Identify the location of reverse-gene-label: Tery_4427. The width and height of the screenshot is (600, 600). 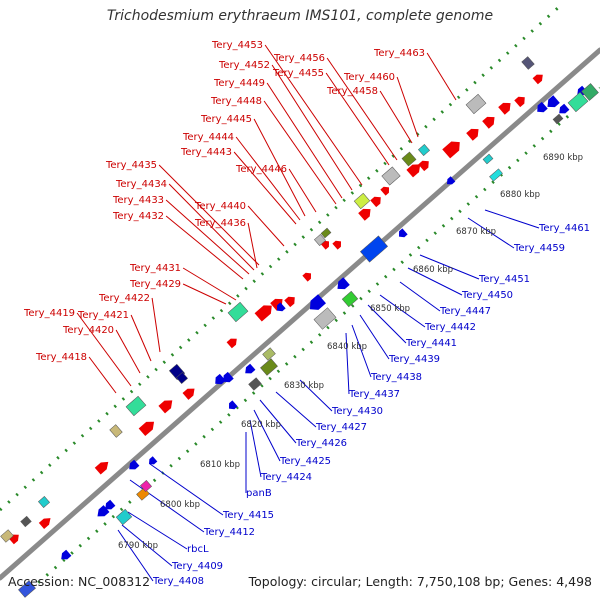
(341, 427).